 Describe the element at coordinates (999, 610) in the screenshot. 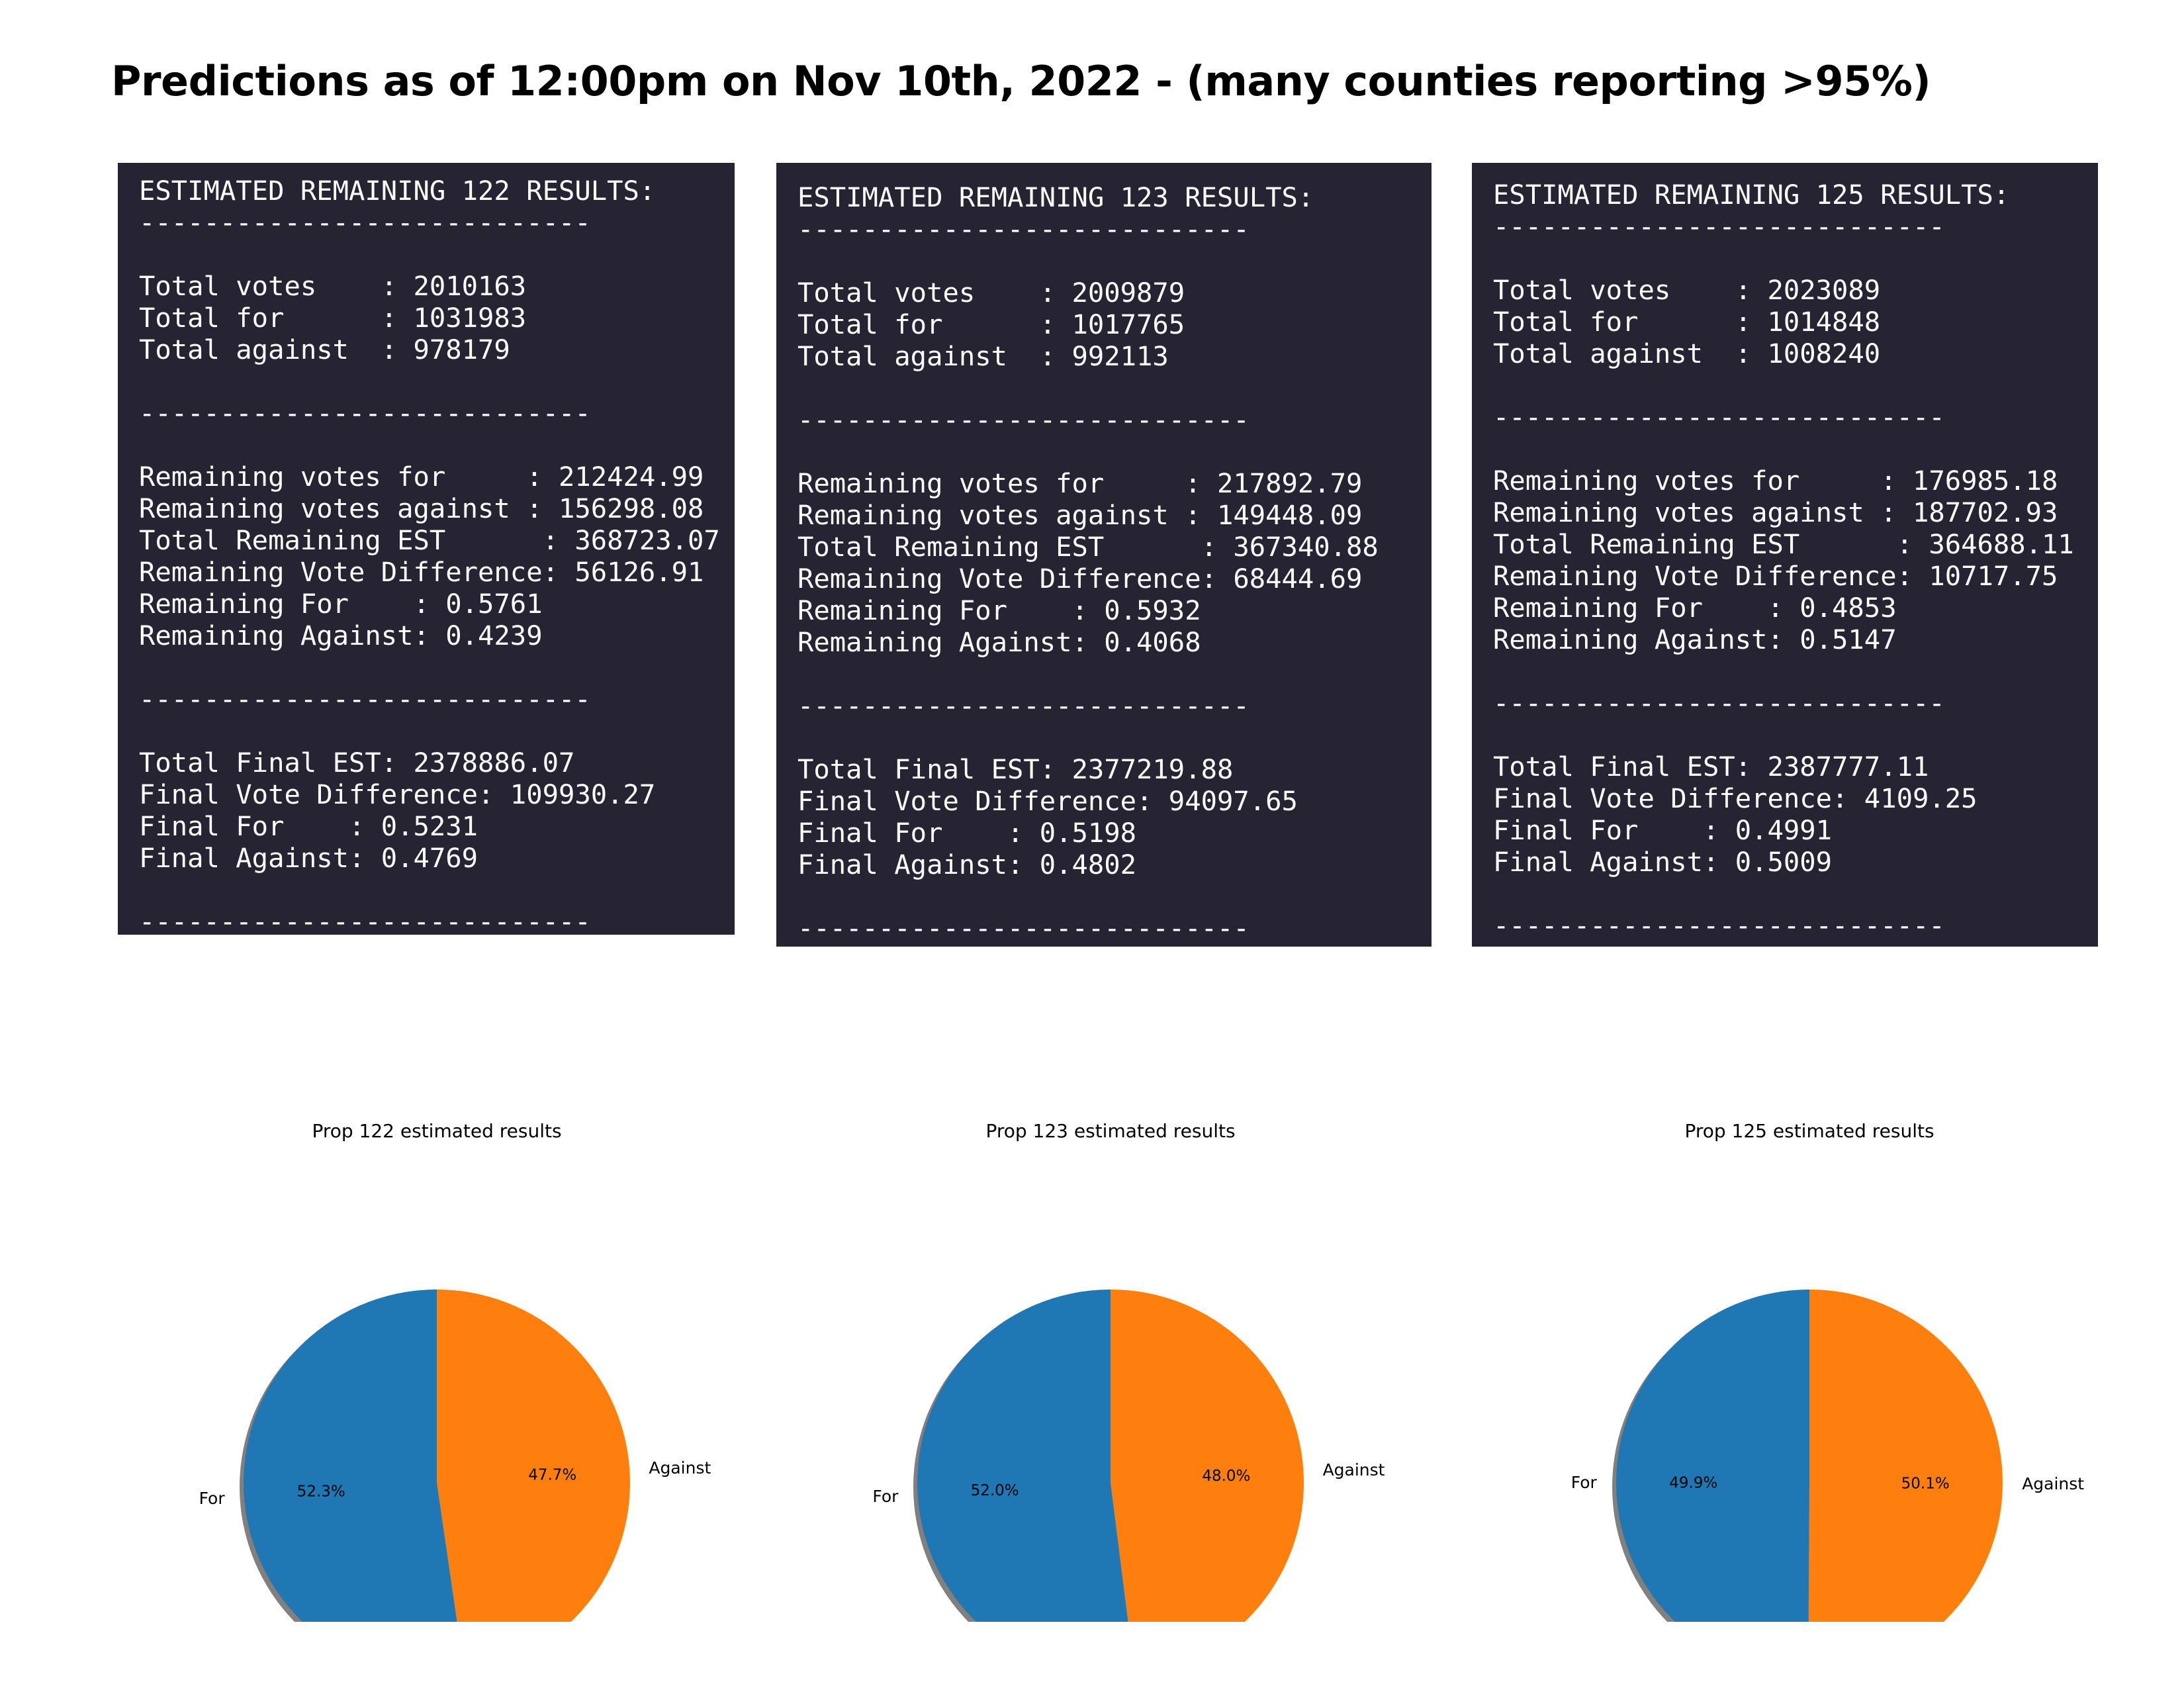

I see `terminal-line: Remaining For : 0.5932` at that location.